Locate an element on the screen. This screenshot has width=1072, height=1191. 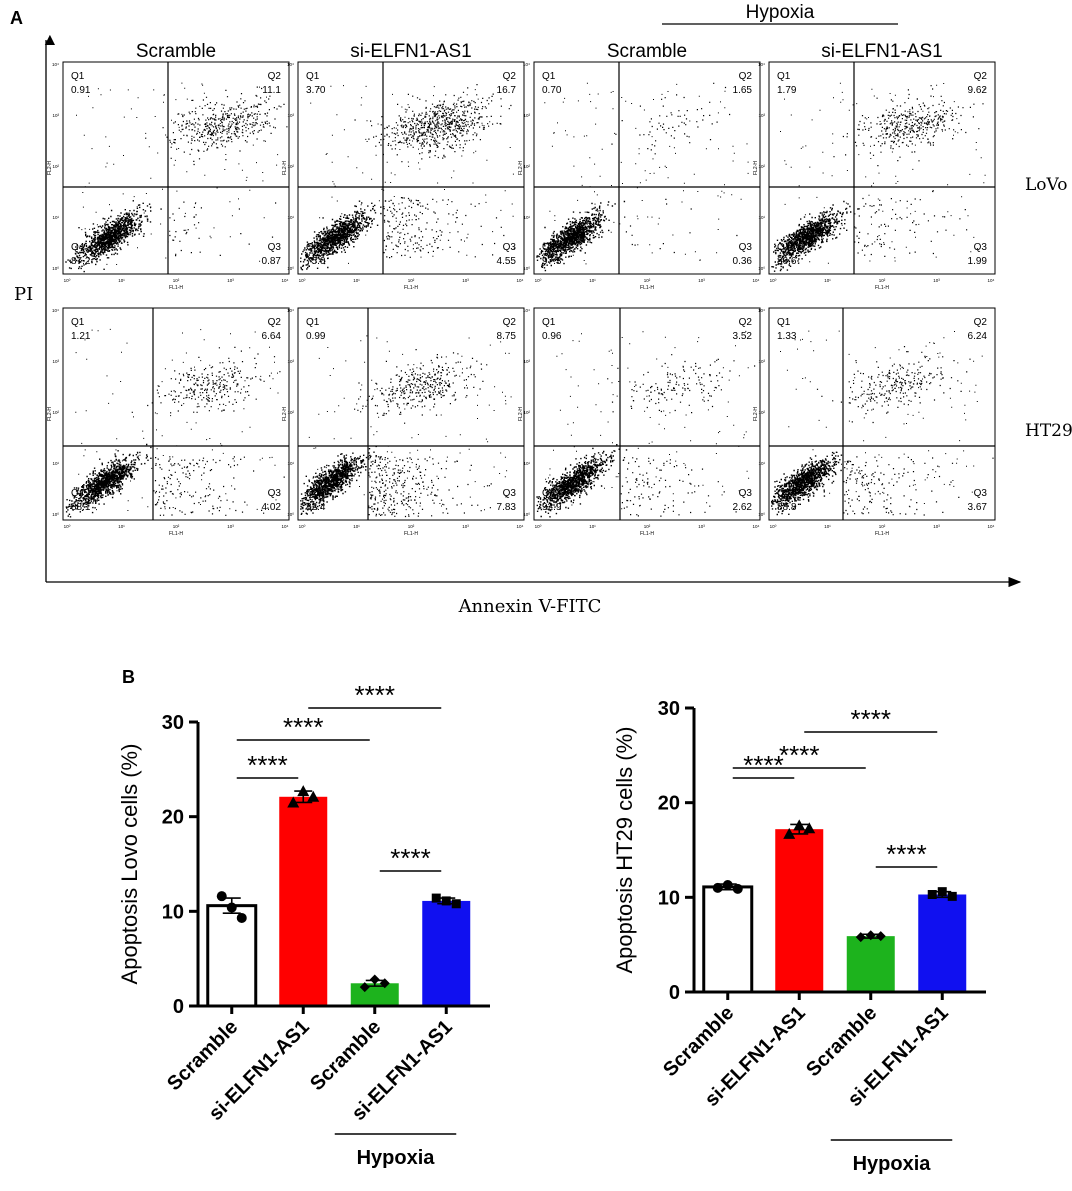
column-title: si-ELFN1-AS1 is located at coordinates (881, 51).